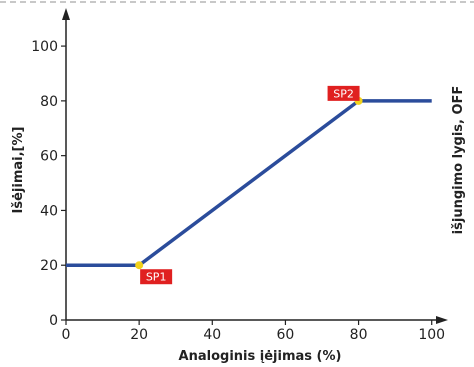 This screenshot has height=367, width=474. What do you see at coordinates (257, 320) in the screenshot?
I see `x-axis` at bounding box center [257, 320].